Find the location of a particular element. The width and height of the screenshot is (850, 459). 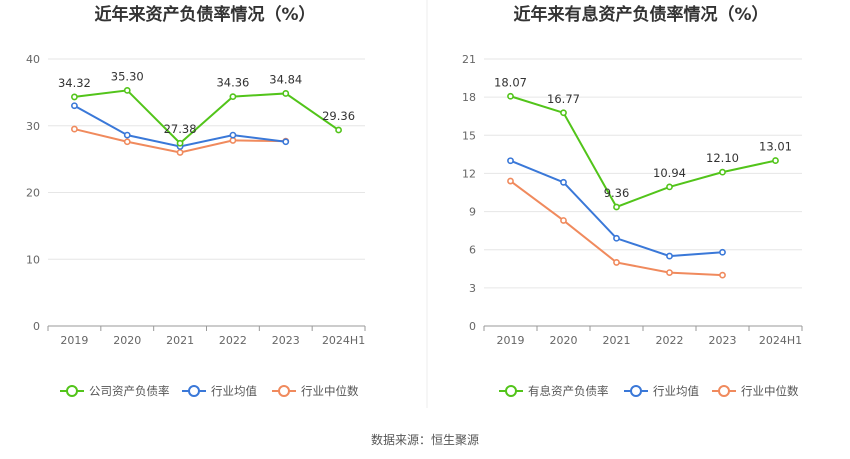

data-source-label: 数据来源：恒生聚源 is located at coordinates (425, 439).